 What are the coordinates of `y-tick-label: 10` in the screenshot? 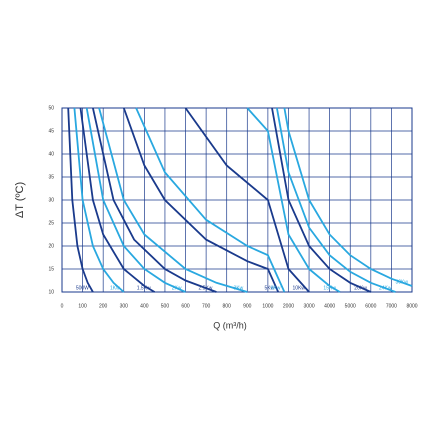 It's located at (51, 292).